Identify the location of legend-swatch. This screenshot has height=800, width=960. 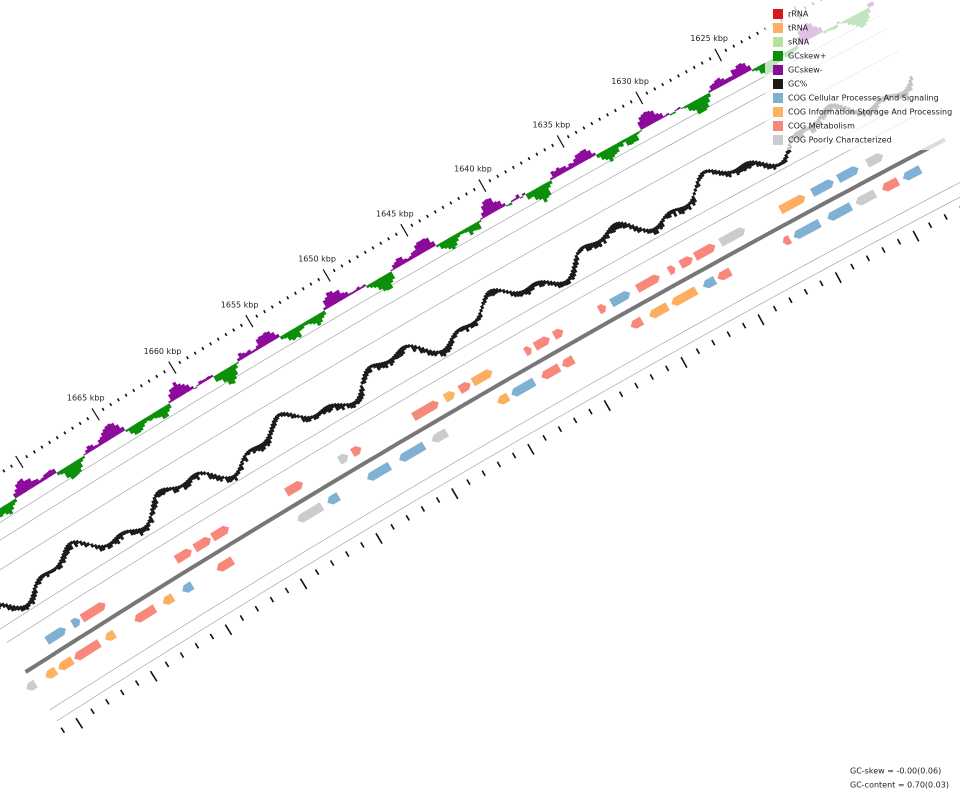
(778, 140).